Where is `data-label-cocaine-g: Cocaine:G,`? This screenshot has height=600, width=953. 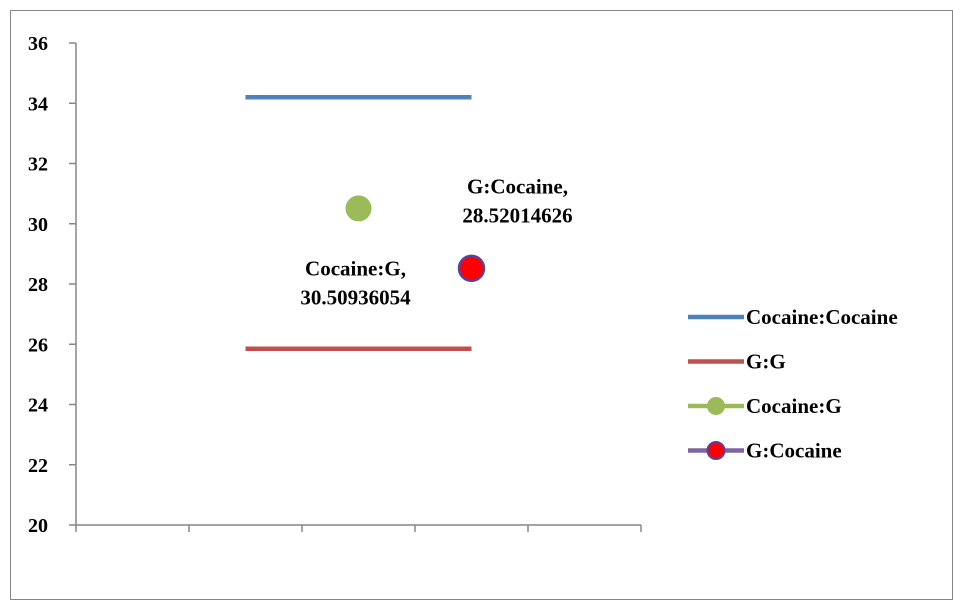 data-label-cocaine-g: Cocaine:G, is located at coordinates (355, 268).